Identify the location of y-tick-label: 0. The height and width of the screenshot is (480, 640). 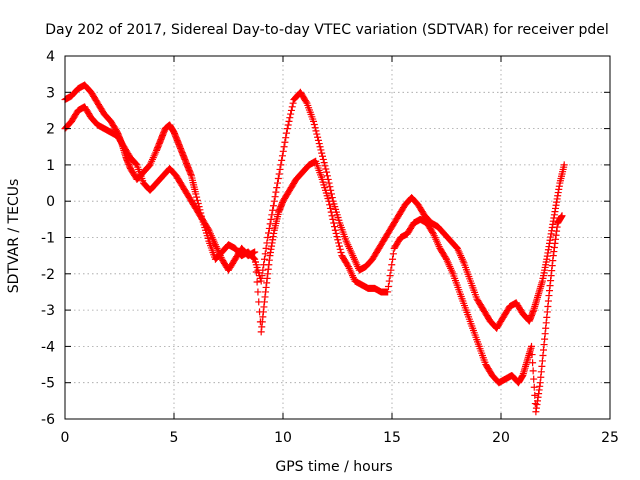
(50, 202).